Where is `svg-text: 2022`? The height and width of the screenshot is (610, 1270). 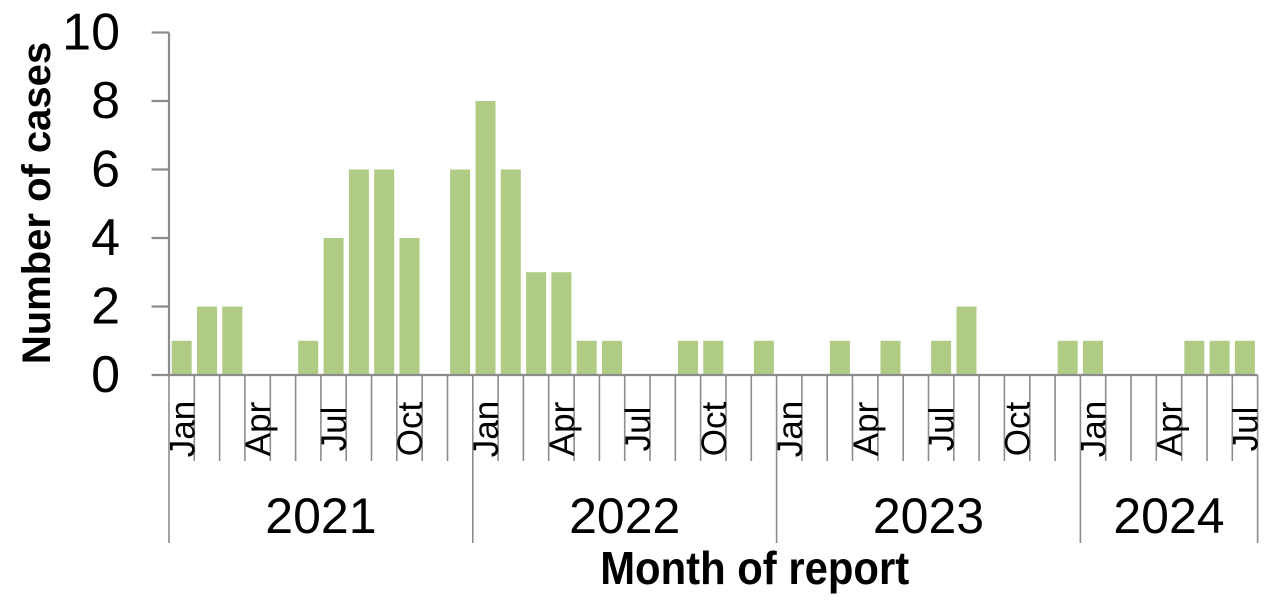
svg-text: 2022 is located at coordinates (624, 516).